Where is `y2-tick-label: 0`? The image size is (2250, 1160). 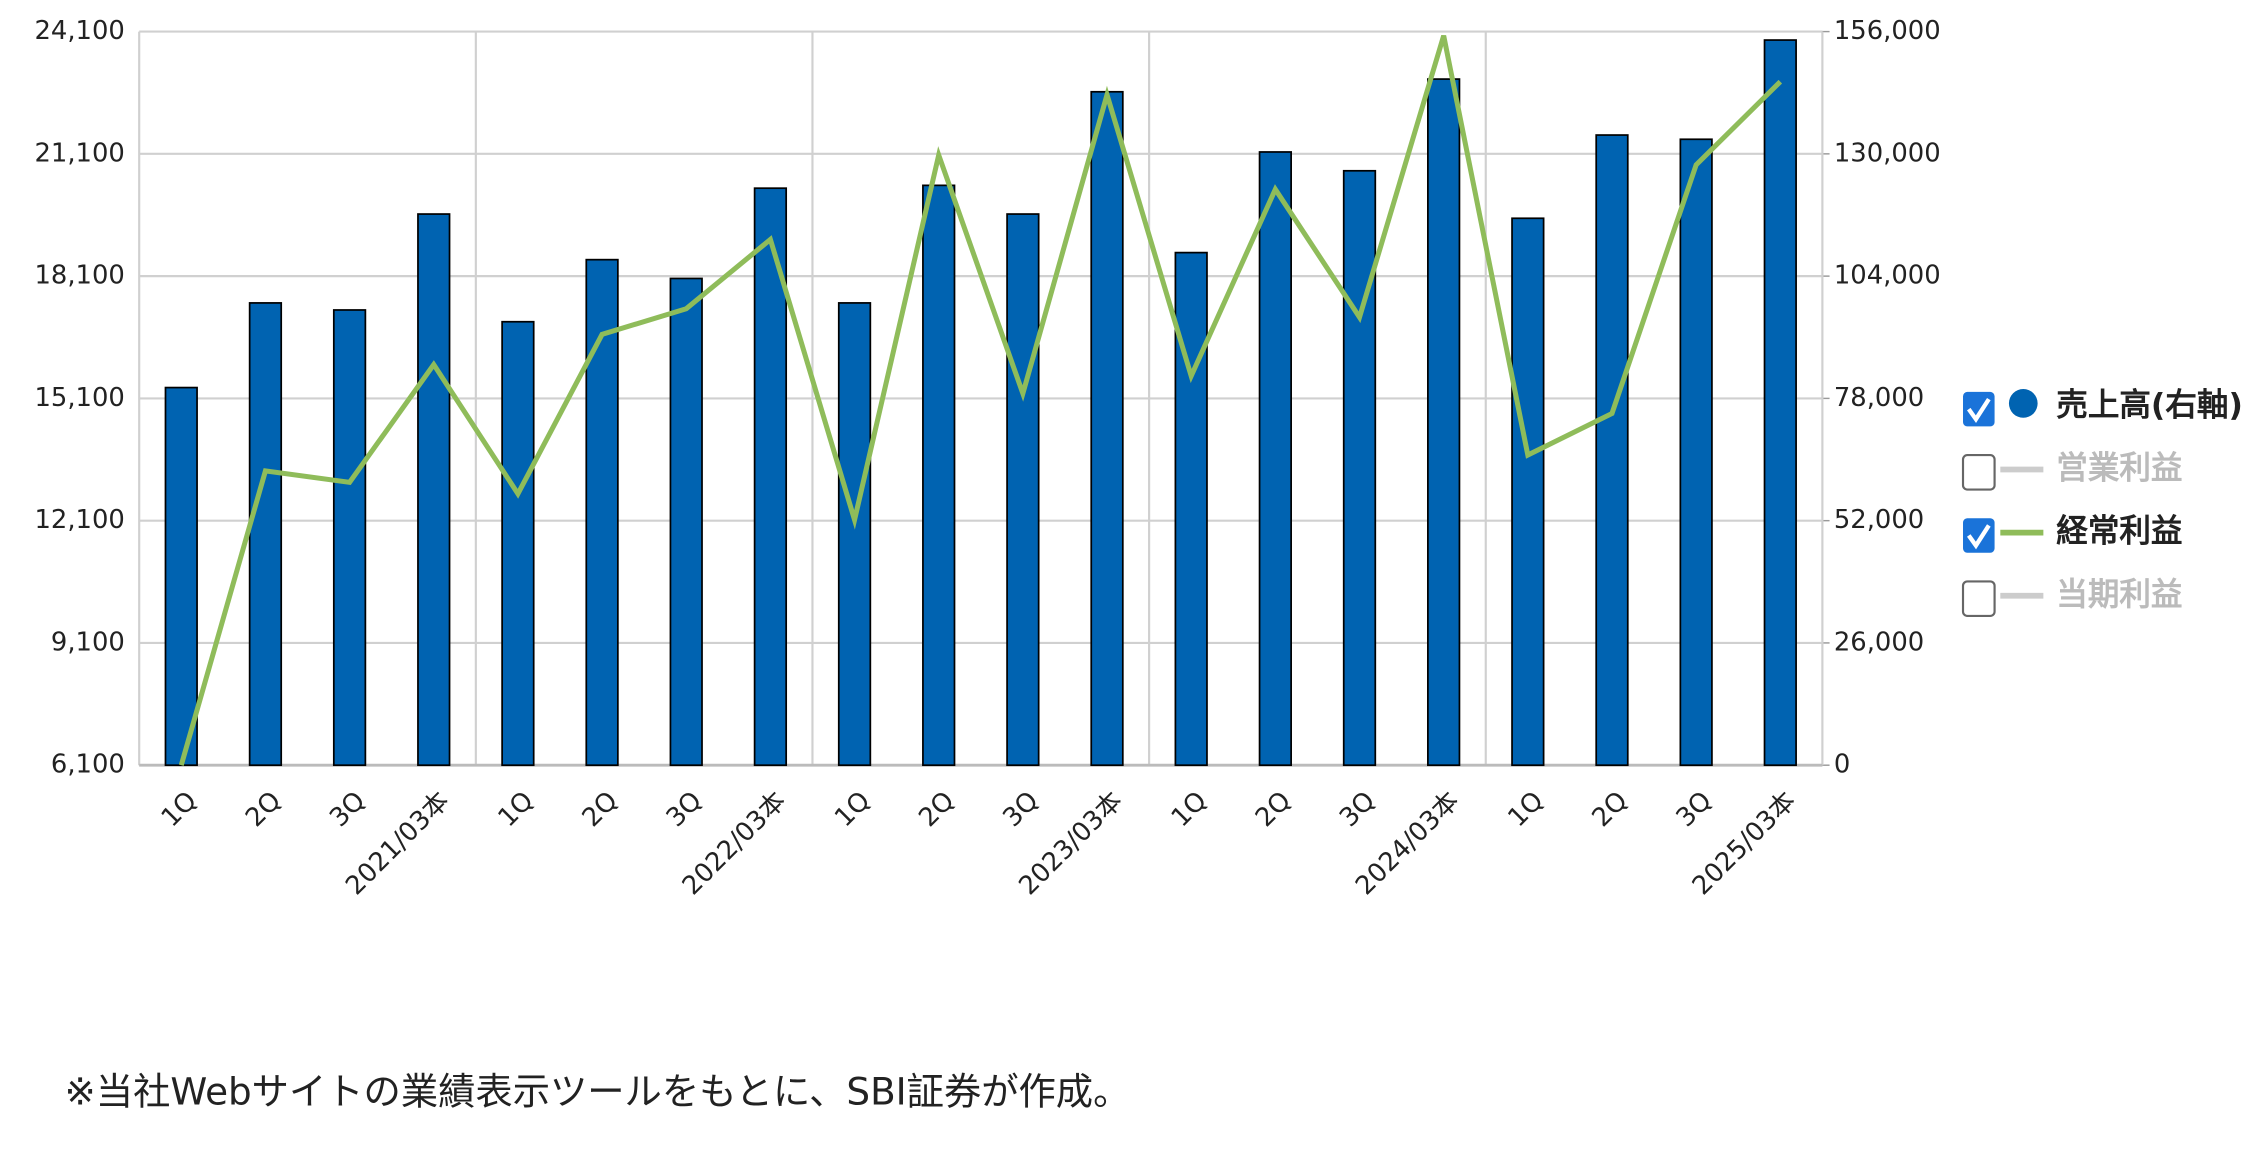 y2-tick-label: 0 is located at coordinates (1842, 765).